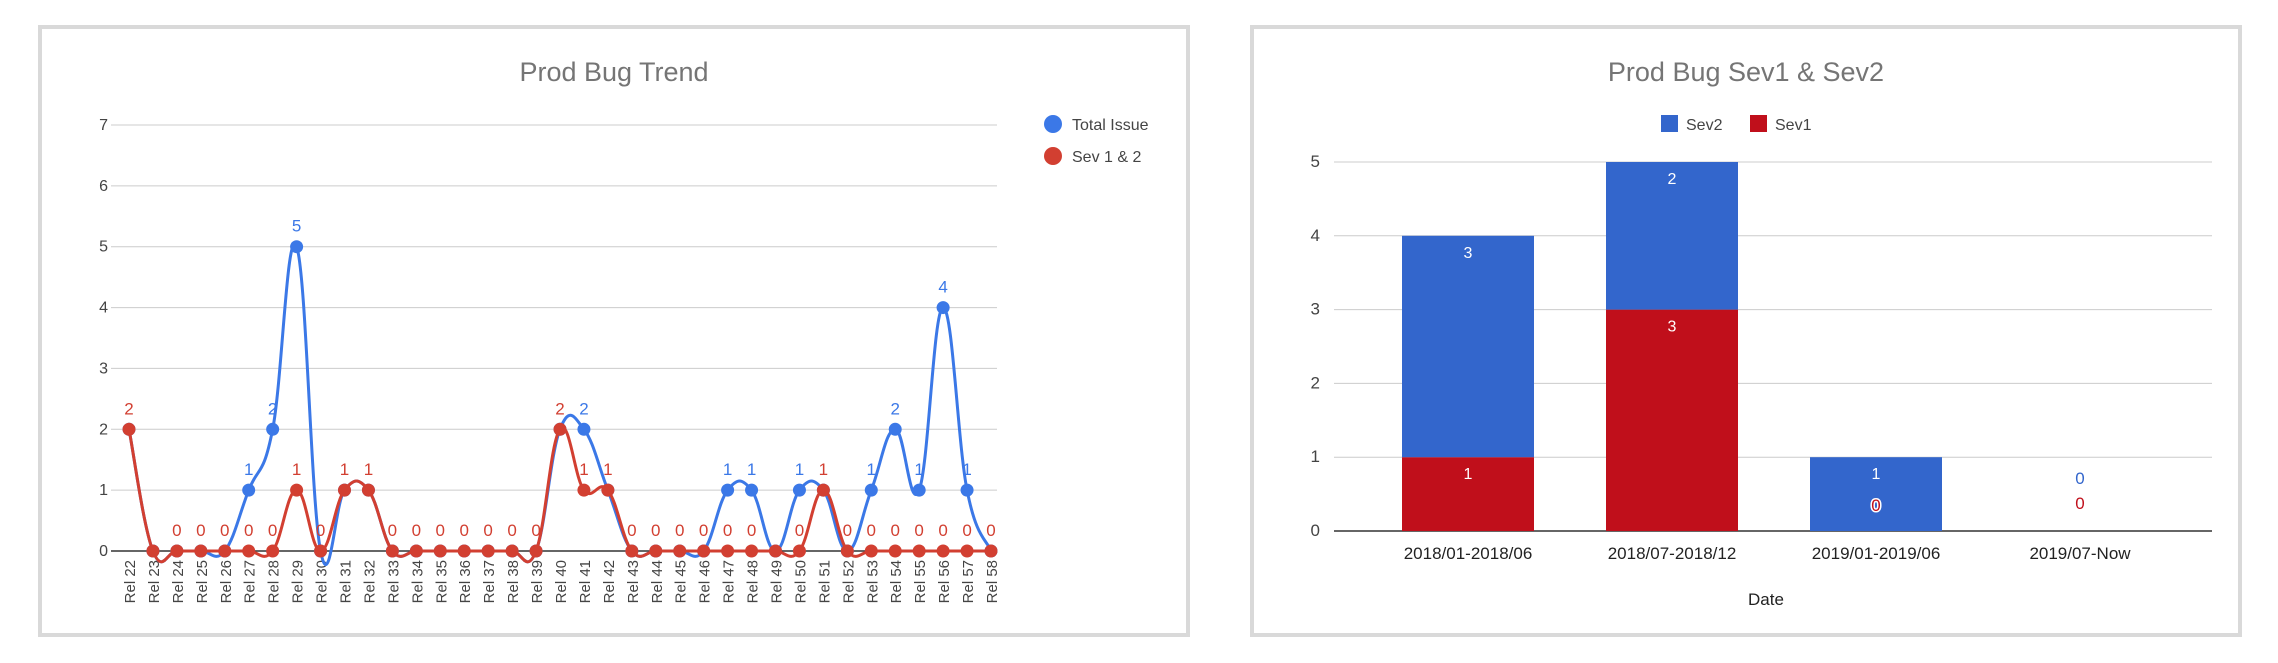 The image size is (2278, 663). What do you see at coordinates (966, 469) in the screenshot?
I see `data-label-total-issue-rel-57: 1` at bounding box center [966, 469].